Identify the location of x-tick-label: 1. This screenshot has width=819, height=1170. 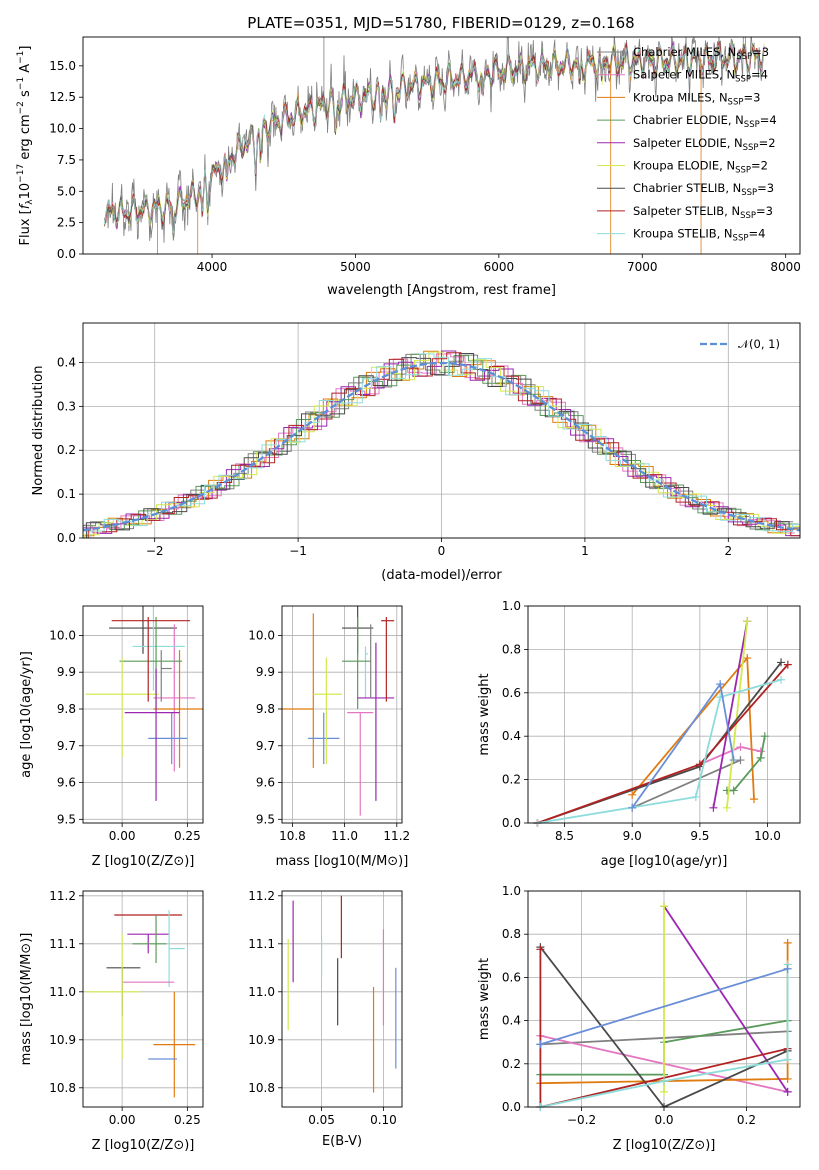
(585, 551).